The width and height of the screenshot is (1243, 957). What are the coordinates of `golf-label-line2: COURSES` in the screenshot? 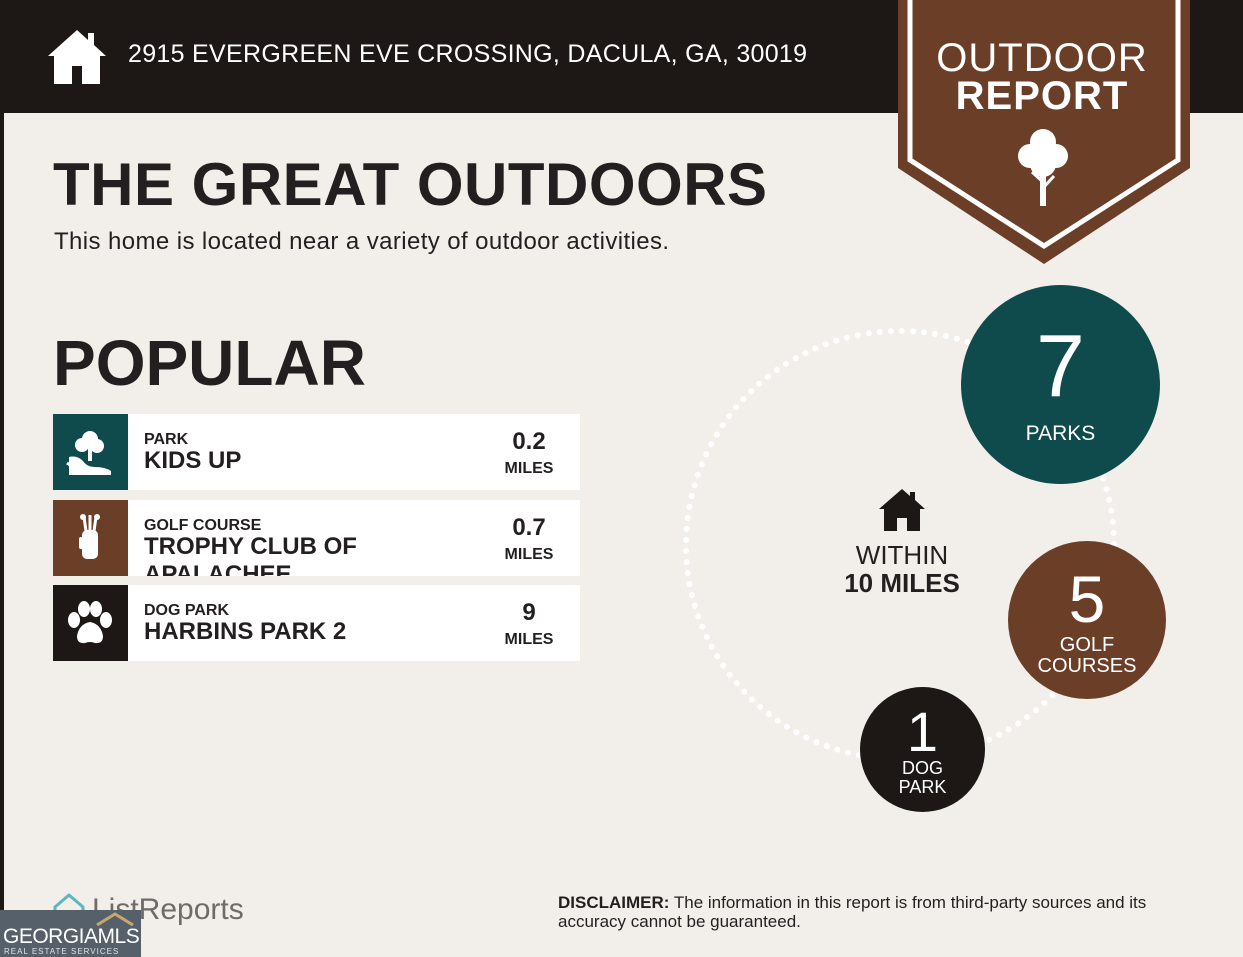 It's located at (1087, 666).